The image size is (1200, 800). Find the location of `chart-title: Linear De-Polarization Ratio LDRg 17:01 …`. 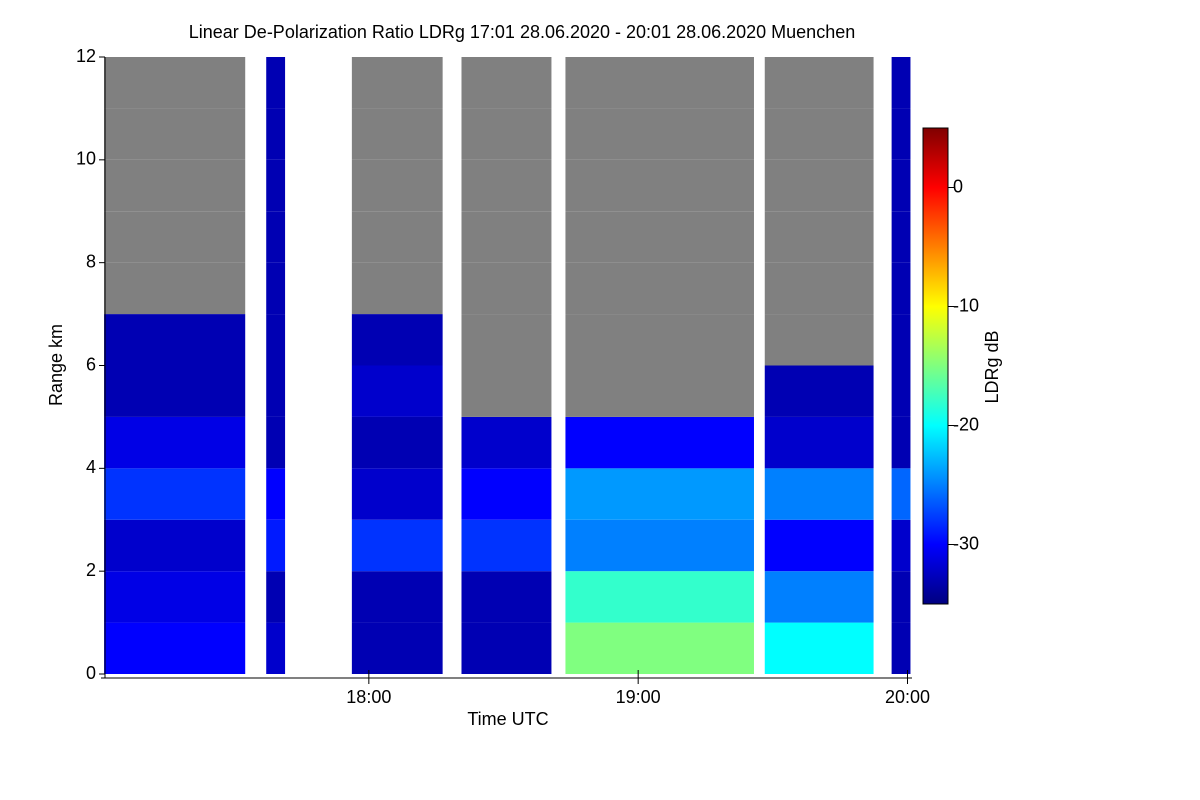

chart-title: Linear De-Polarization Ratio LDRg 17:01 … is located at coordinates (522, 32).